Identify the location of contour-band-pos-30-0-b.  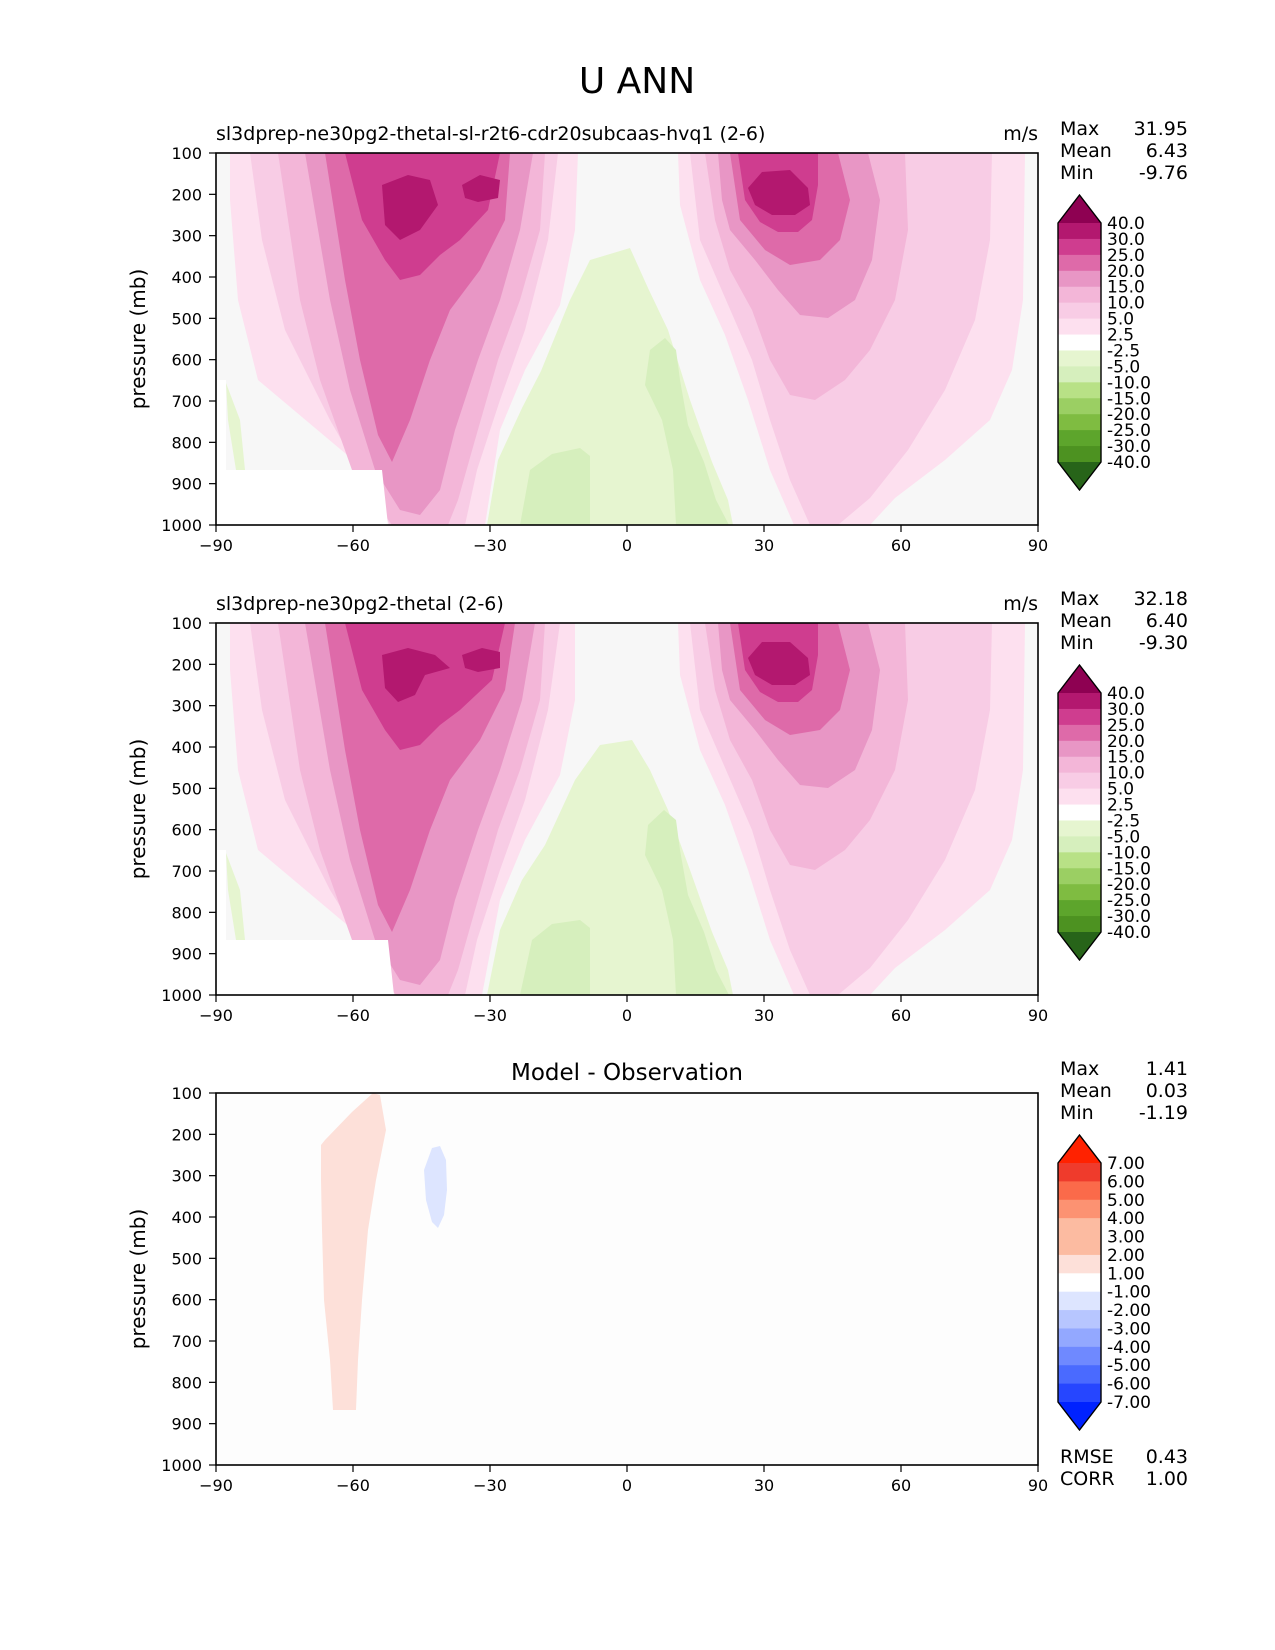
(481, 188).